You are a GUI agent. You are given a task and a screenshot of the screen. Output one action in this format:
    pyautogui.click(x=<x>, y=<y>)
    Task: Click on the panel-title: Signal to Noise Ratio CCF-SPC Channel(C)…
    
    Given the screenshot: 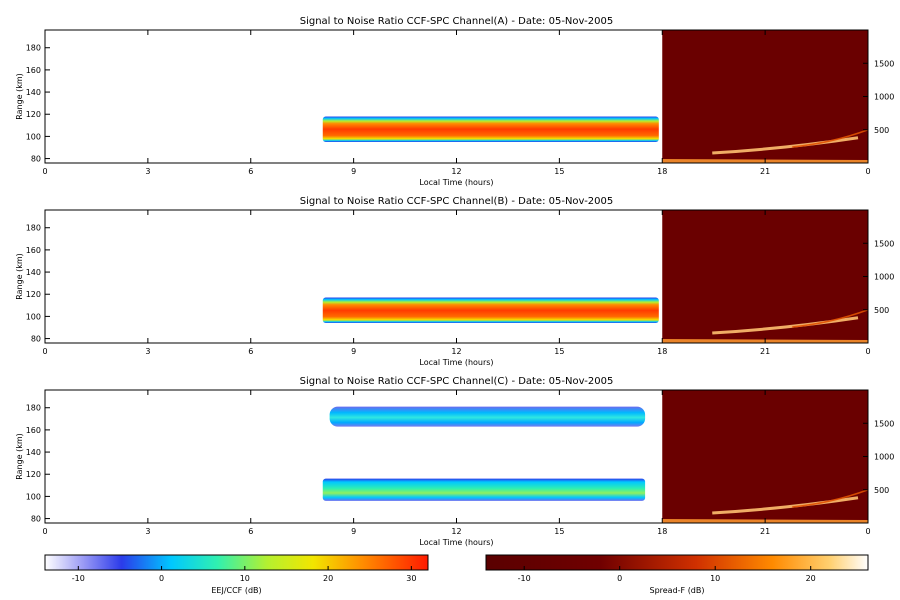 What is the action you would take?
    pyautogui.click(x=457, y=381)
    